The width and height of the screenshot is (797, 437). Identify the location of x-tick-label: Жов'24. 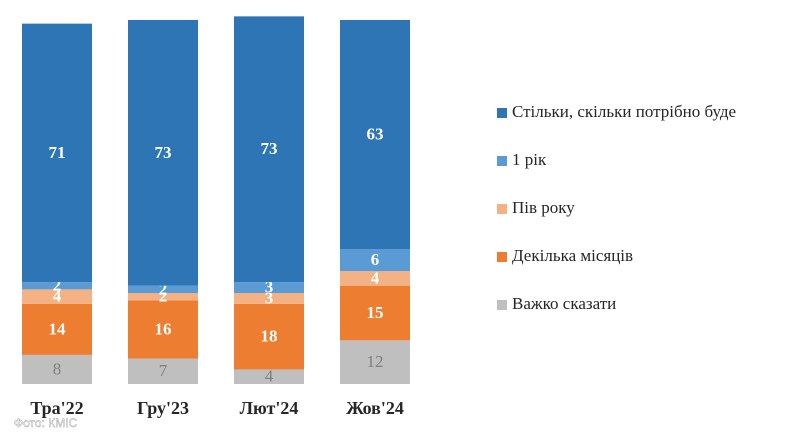
(375, 408).